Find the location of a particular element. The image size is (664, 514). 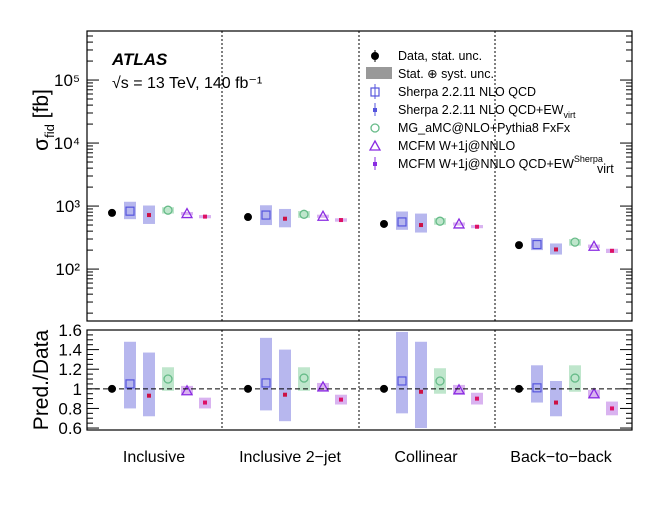

legend-entry-label: Stat. ⊕ syst. unc. is located at coordinates (446, 74).